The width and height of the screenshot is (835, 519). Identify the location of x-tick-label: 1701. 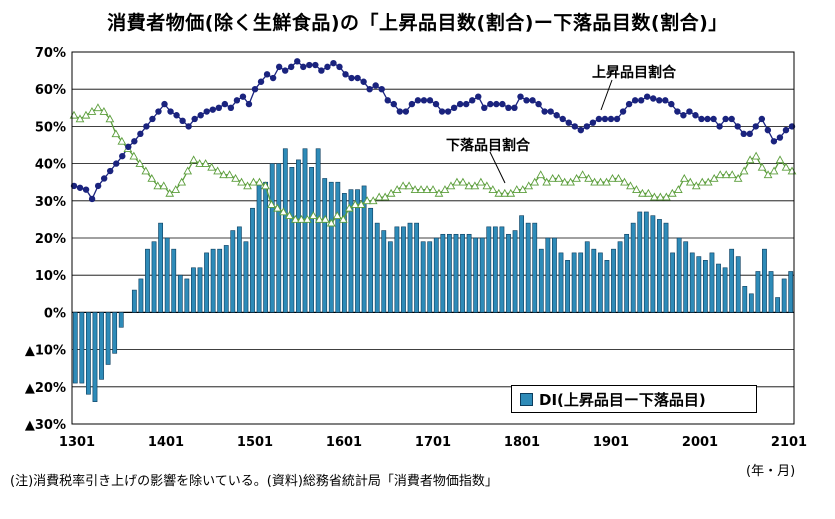
(433, 442).